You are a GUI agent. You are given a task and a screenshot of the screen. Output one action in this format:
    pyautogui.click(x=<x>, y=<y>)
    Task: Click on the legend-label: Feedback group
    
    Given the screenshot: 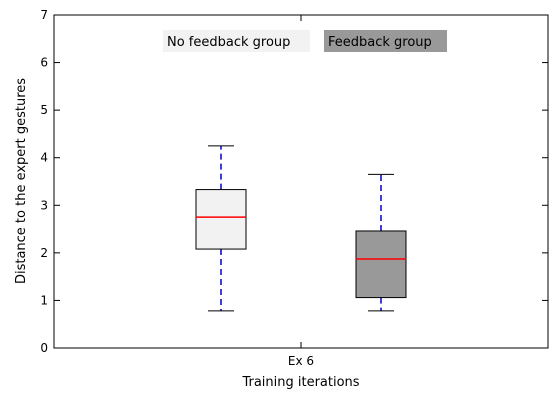 What is the action you would take?
    pyautogui.click(x=380, y=42)
    